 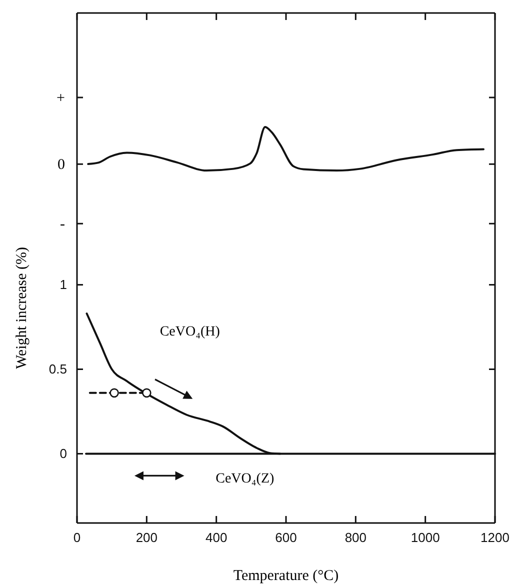 What do you see at coordinates (190, 332) in the screenshot?
I see `annotation: CeVO₄(H)` at bounding box center [190, 332].